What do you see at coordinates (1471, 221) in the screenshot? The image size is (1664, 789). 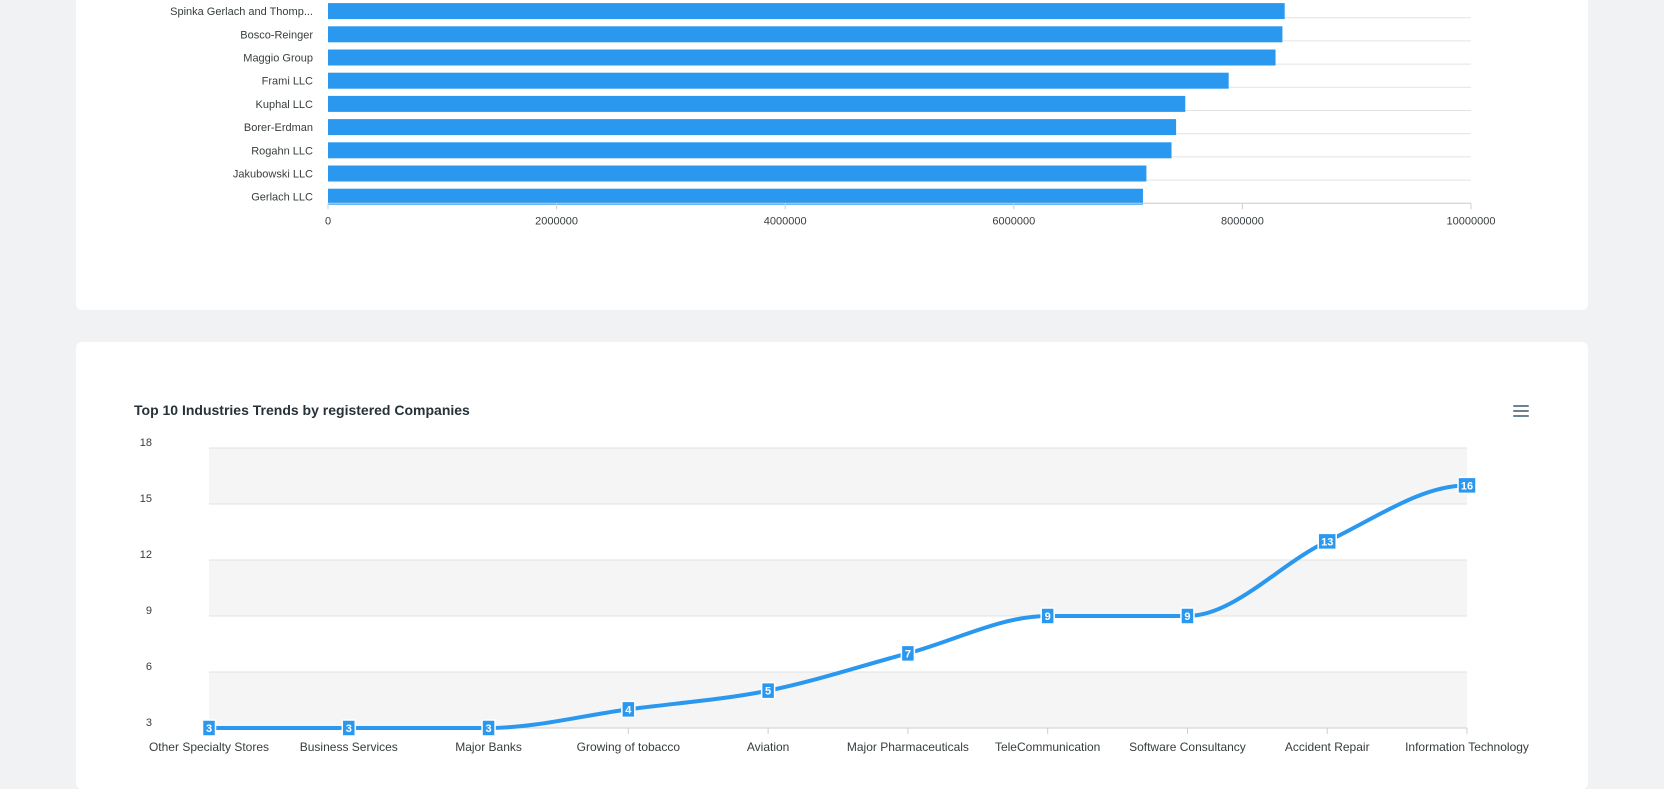 I see `x-tick-label: 10000000` at bounding box center [1471, 221].